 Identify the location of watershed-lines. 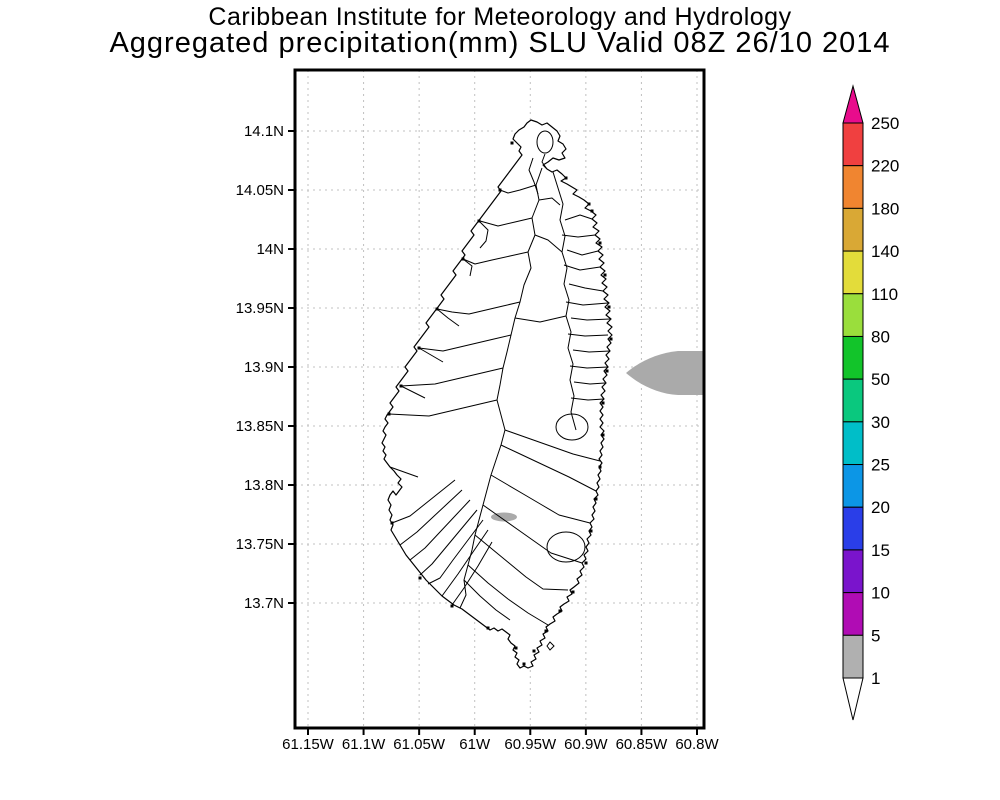
(499, 378).